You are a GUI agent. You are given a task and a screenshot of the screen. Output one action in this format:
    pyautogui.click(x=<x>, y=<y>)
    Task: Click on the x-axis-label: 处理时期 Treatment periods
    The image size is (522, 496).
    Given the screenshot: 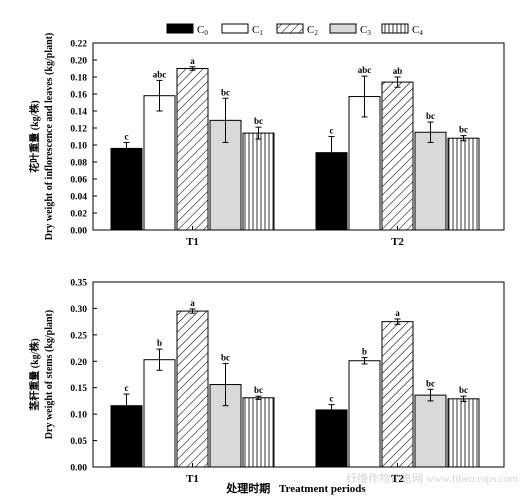 What is the action you would take?
    pyautogui.click(x=295, y=488)
    